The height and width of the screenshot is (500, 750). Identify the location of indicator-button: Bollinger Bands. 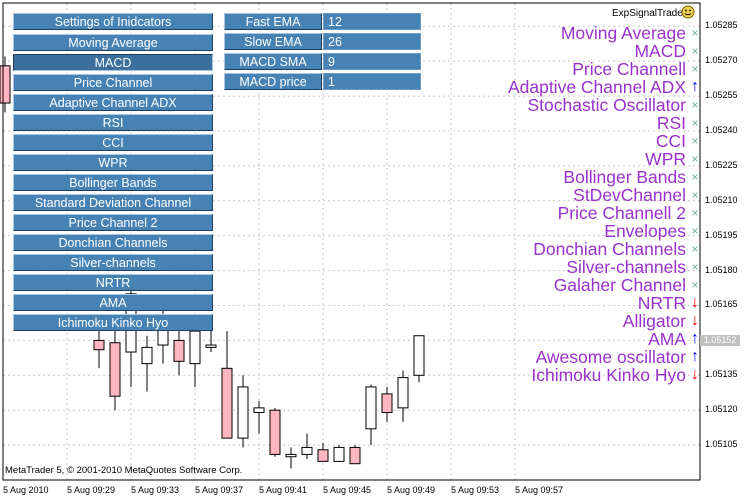
(113, 182).